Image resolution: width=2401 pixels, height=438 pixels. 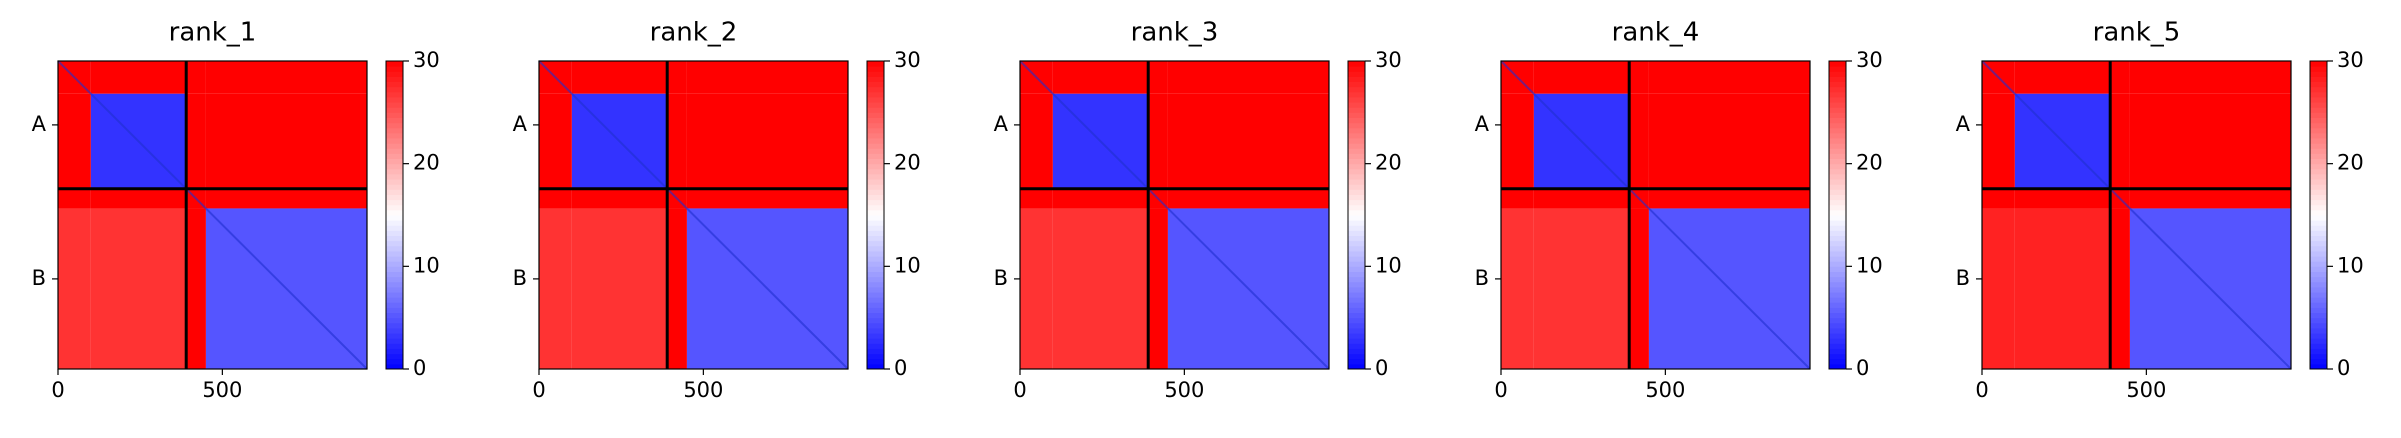 I want to click on panel-title: rank_3, so click(x=1175, y=33).